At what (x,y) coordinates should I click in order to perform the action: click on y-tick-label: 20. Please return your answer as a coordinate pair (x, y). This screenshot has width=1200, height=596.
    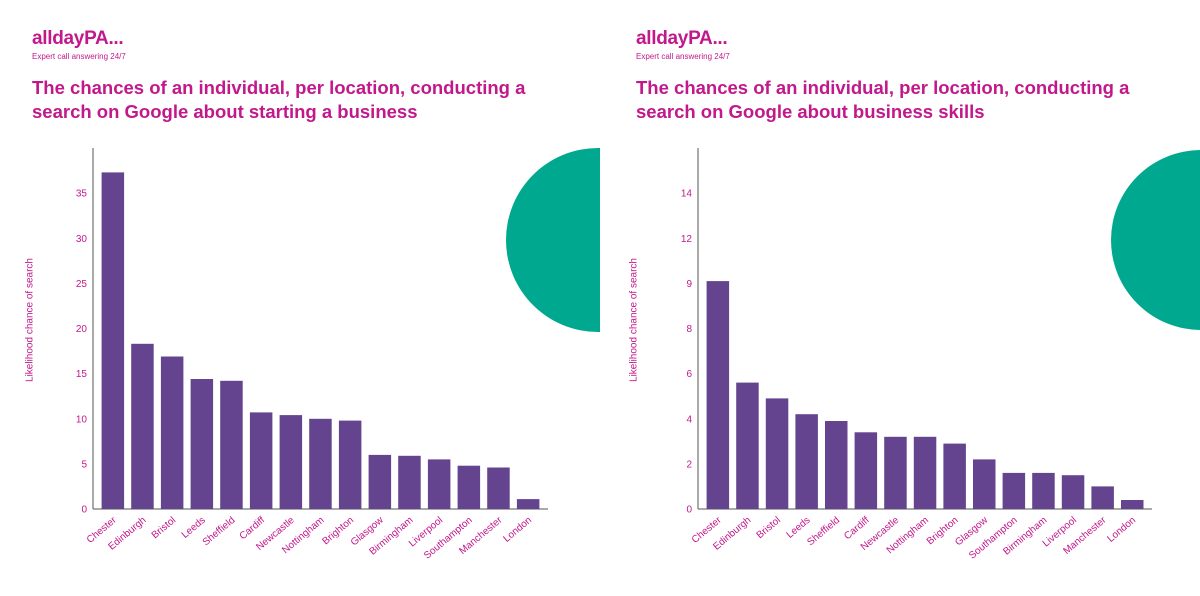
    Looking at the image, I should click on (82, 329).